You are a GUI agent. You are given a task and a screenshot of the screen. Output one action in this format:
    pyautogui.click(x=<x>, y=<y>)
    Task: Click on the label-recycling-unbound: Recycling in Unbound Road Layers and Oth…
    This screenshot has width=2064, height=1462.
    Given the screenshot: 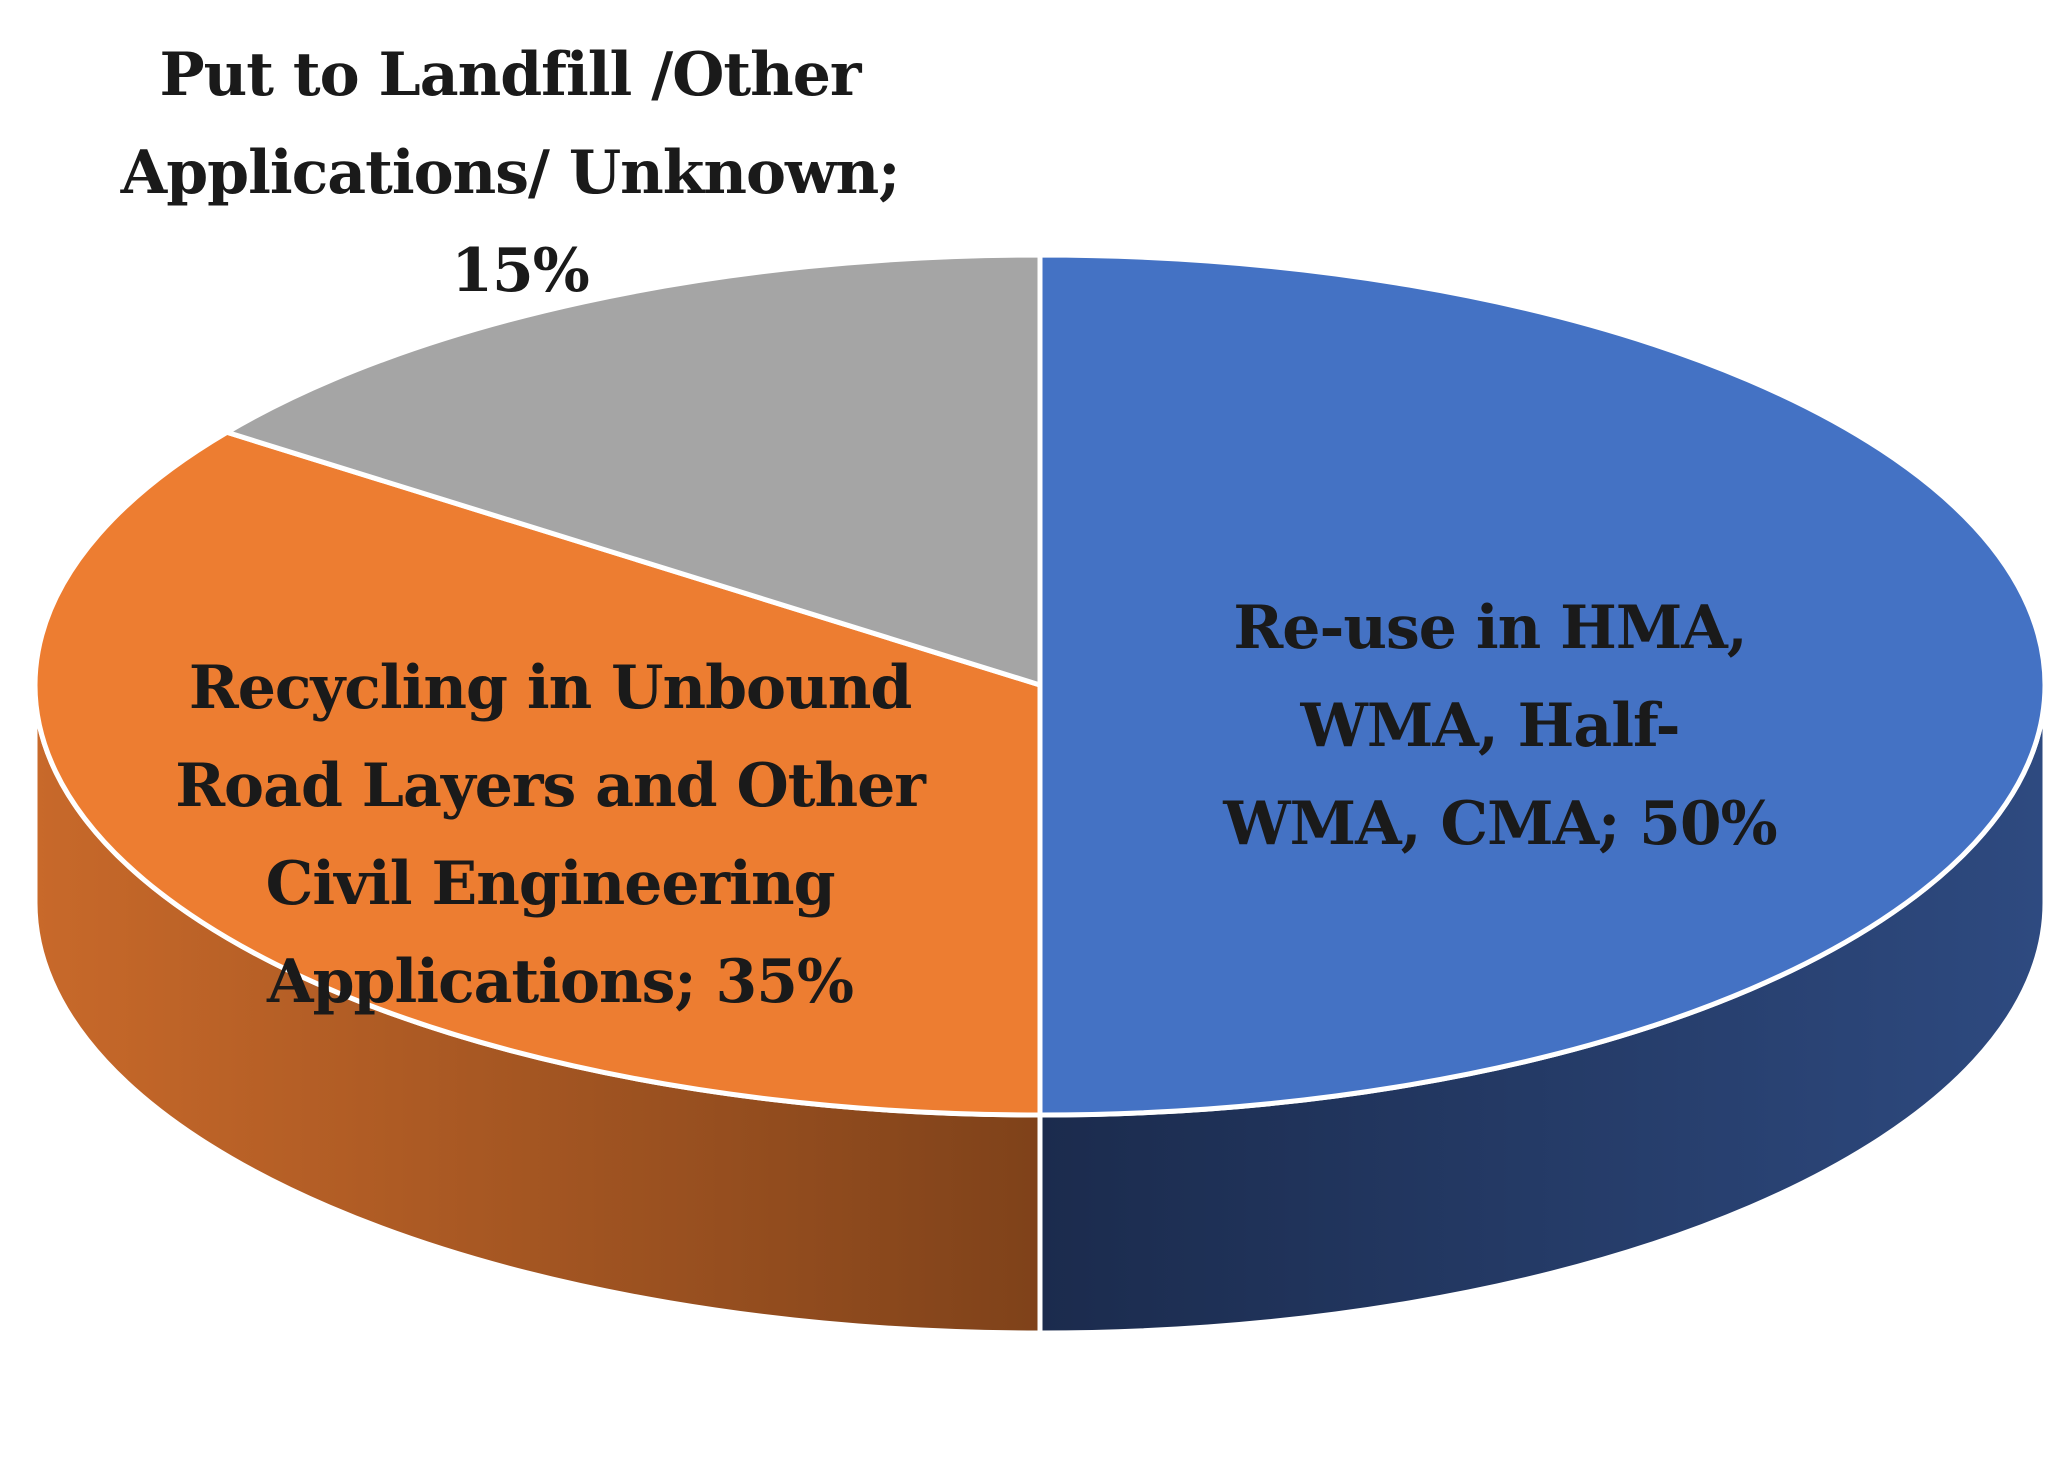 What is the action you would take?
    pyautogui.click(x=560, y=835)
    